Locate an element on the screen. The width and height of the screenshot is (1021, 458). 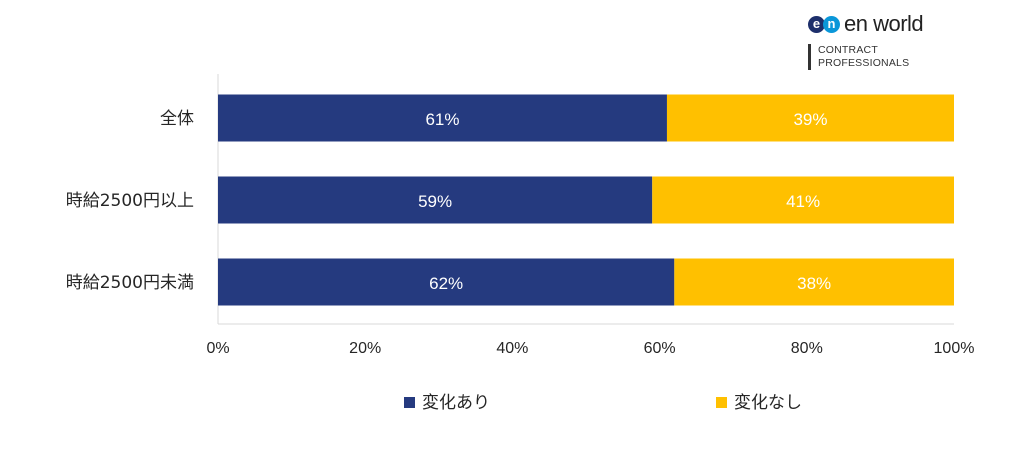
logo-tagline: CONTRACT PROFESSIONALS is located at coordinates (908, 57).